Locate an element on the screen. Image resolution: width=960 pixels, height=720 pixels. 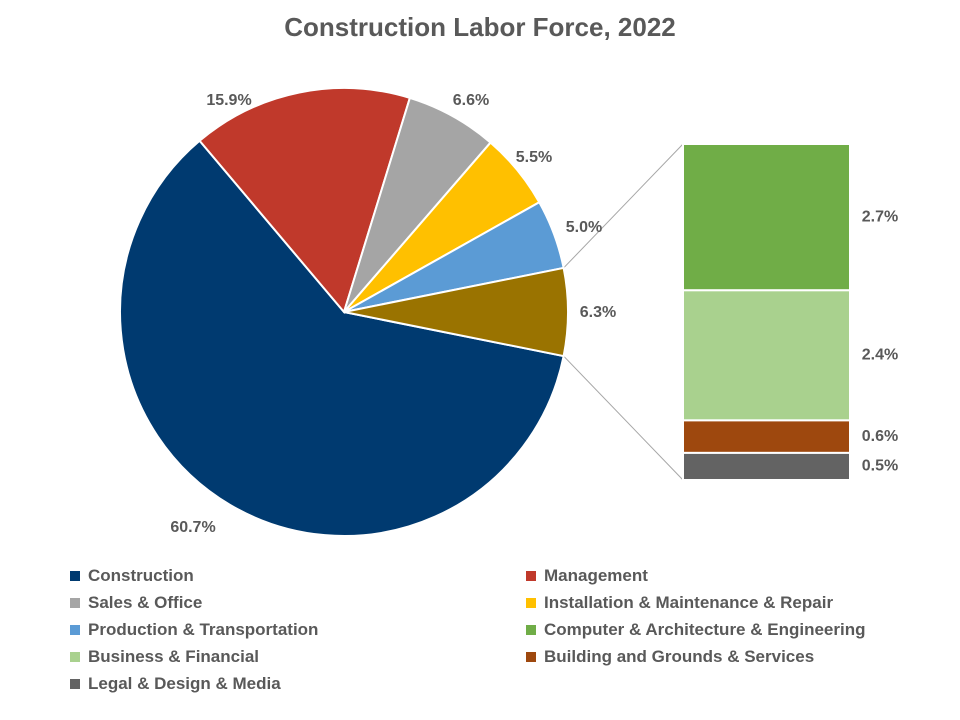
bar-segment-computer-and-architecture-and-engineering is located at coordinates (766, 217).